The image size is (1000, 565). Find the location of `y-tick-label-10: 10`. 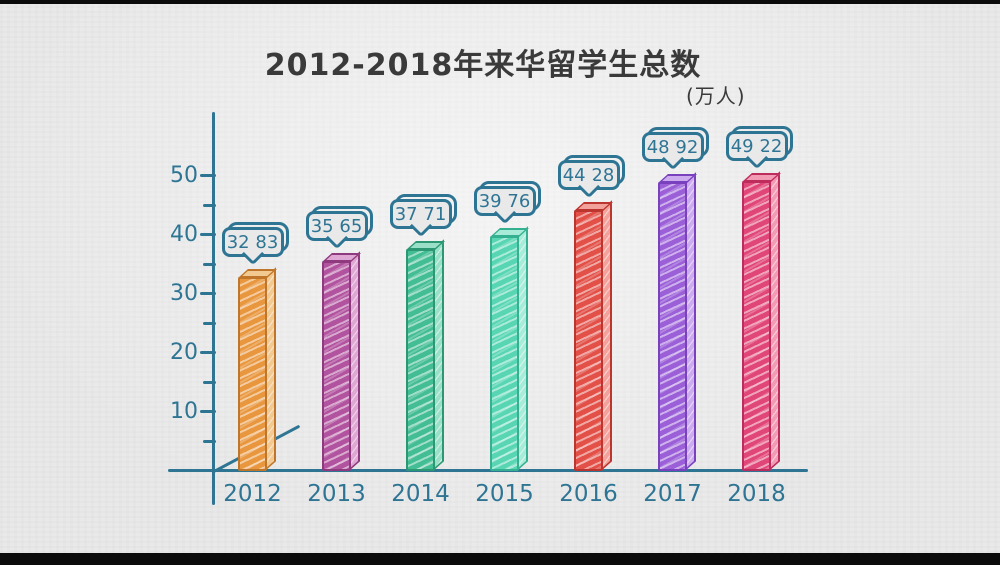

y-tick-label-10: 10 is located at coordinates (184, 411).